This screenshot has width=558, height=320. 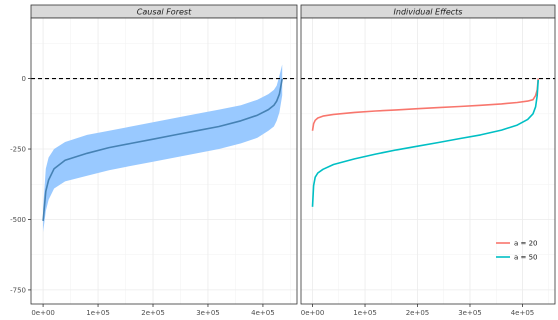 What do you see at coordinates (18, 220) in the screenshot?
I see `y-tick-label: -500` at bounding box center [18, 220].